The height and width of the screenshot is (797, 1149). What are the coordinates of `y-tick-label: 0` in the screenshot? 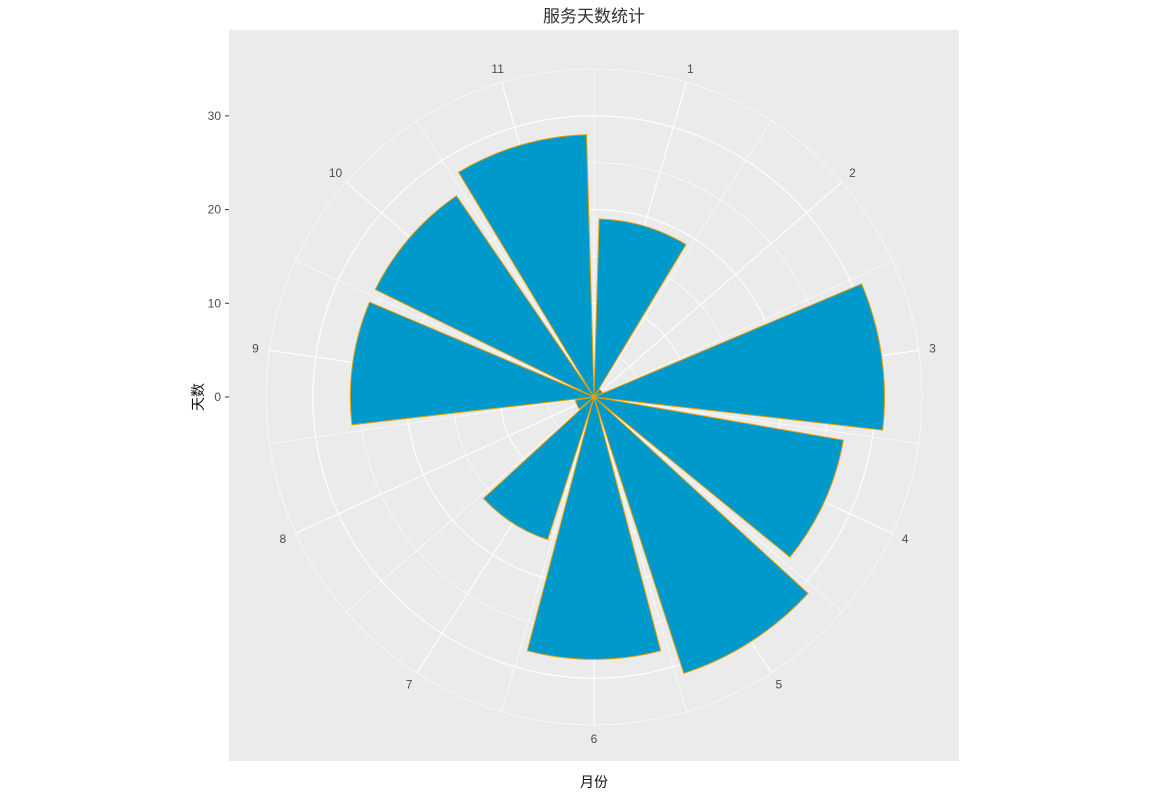 It's located at (217, 397).